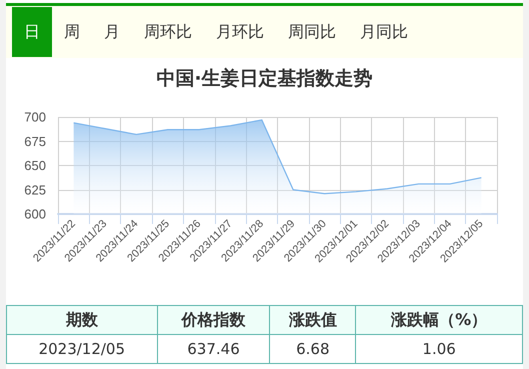 This screenshot has height=369, width=529. I want to click on text: 期数, so click(82, 320).